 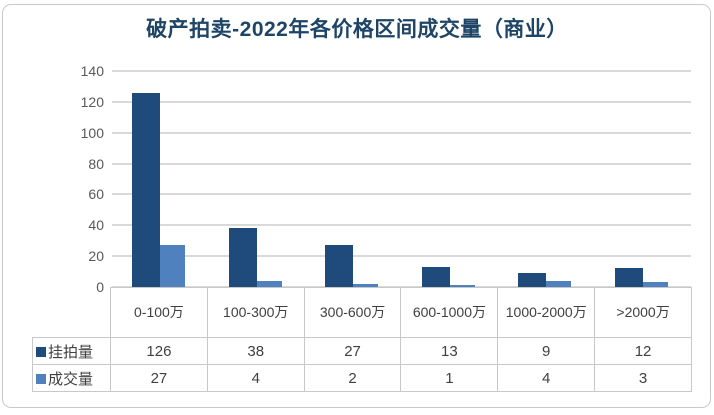 I want to click on y-axis-tick-label: 140, so click(x=92, y=71).